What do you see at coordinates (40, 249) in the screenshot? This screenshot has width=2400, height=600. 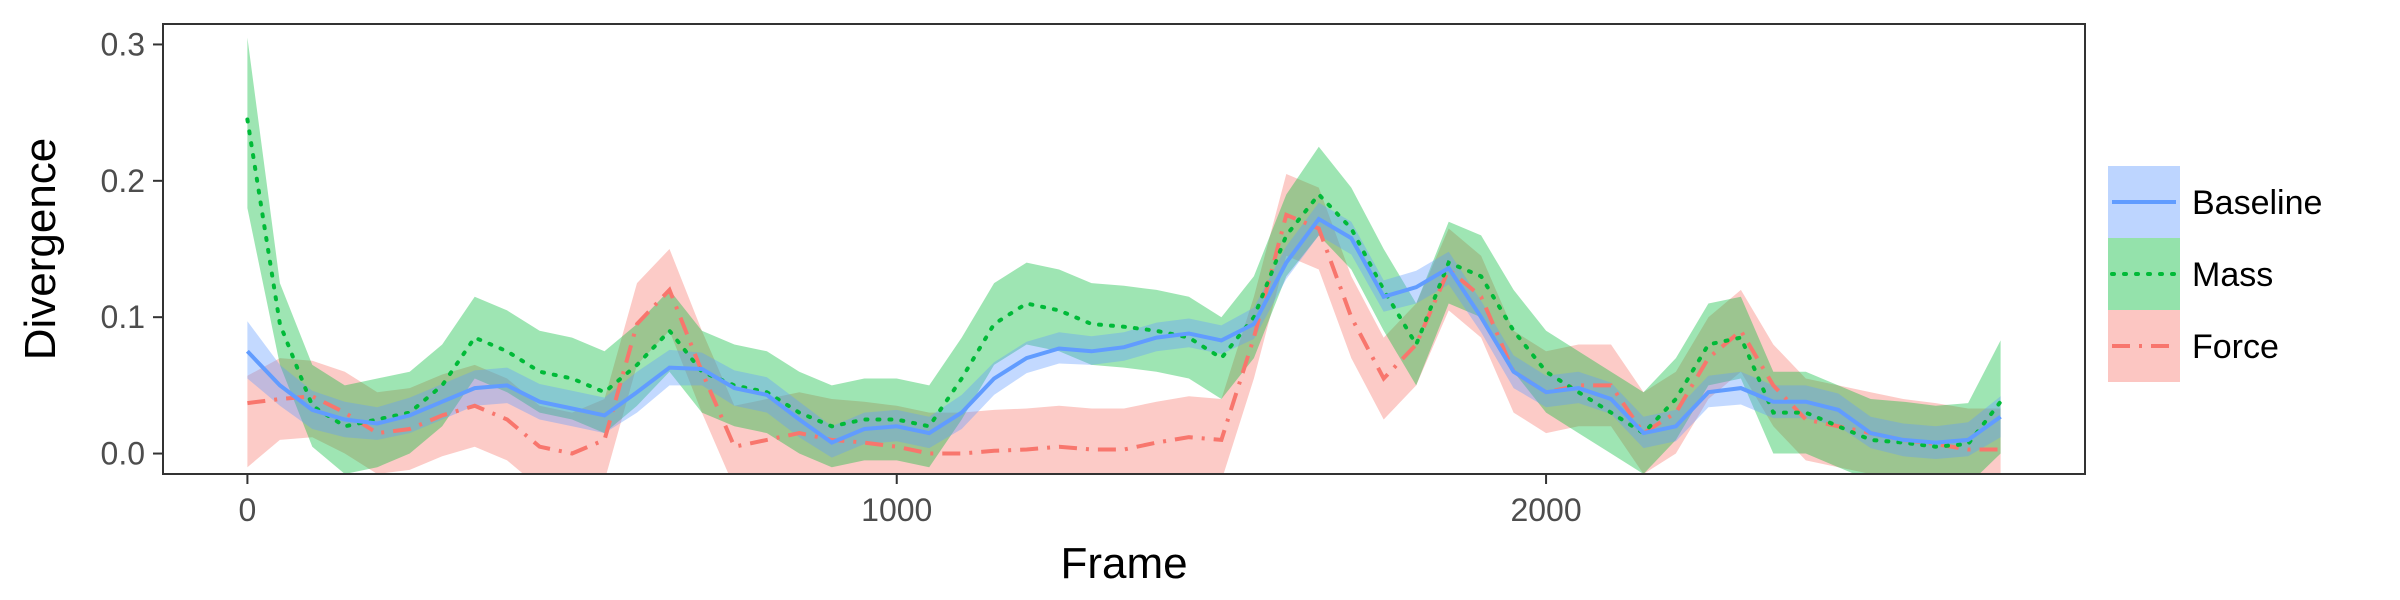 I see `y-axis-title: Divergence` at bounding box center [40, 249].